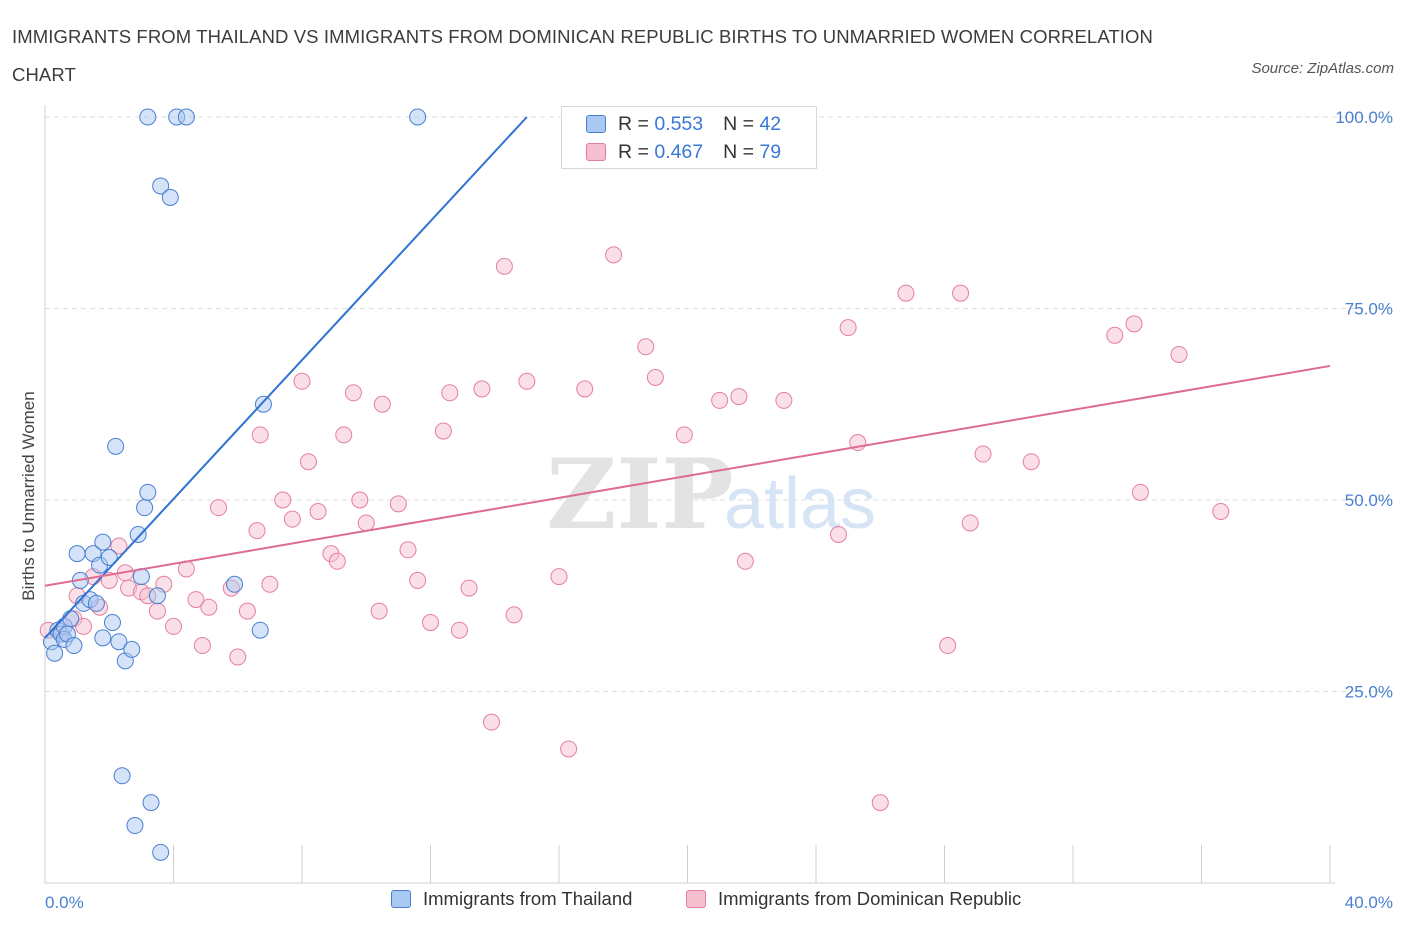 The image size is (1406, 930). What do you see at coordinates (770, 151) in the screenshot?
I see `n-value-dominican: 79` at bounding box center [770, 151].